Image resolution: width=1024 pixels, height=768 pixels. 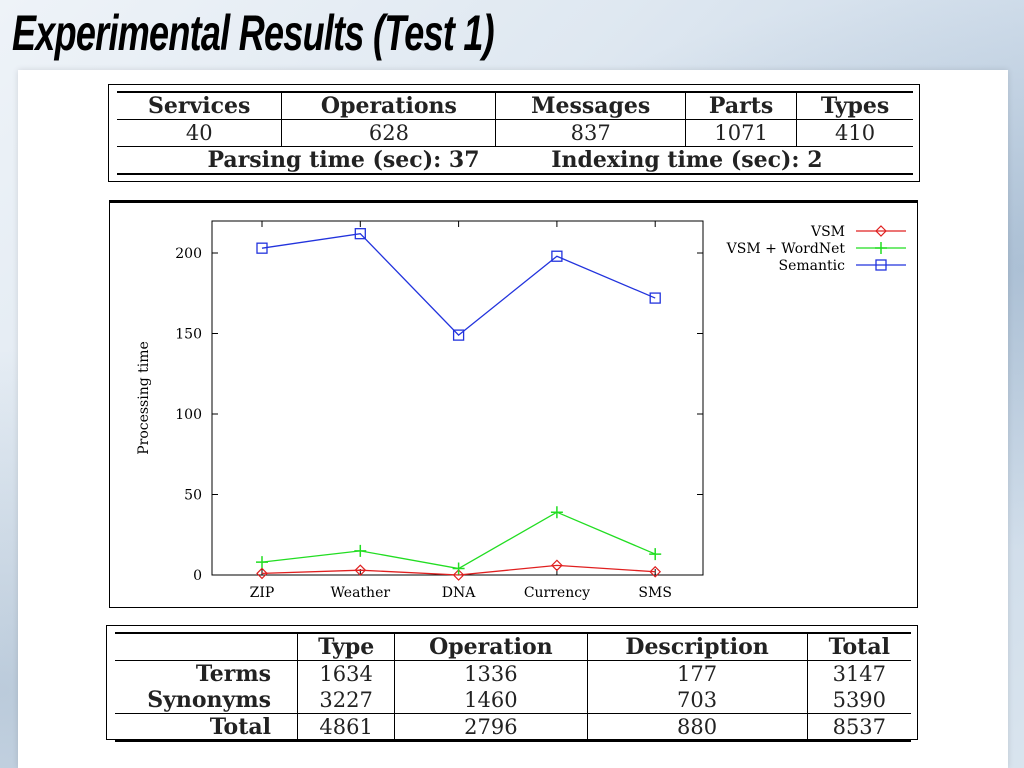 What do you see at coordinates (345, 727) in the screenshot?
I see `cell-total-type: 4861` at bounding box center [345, 727].